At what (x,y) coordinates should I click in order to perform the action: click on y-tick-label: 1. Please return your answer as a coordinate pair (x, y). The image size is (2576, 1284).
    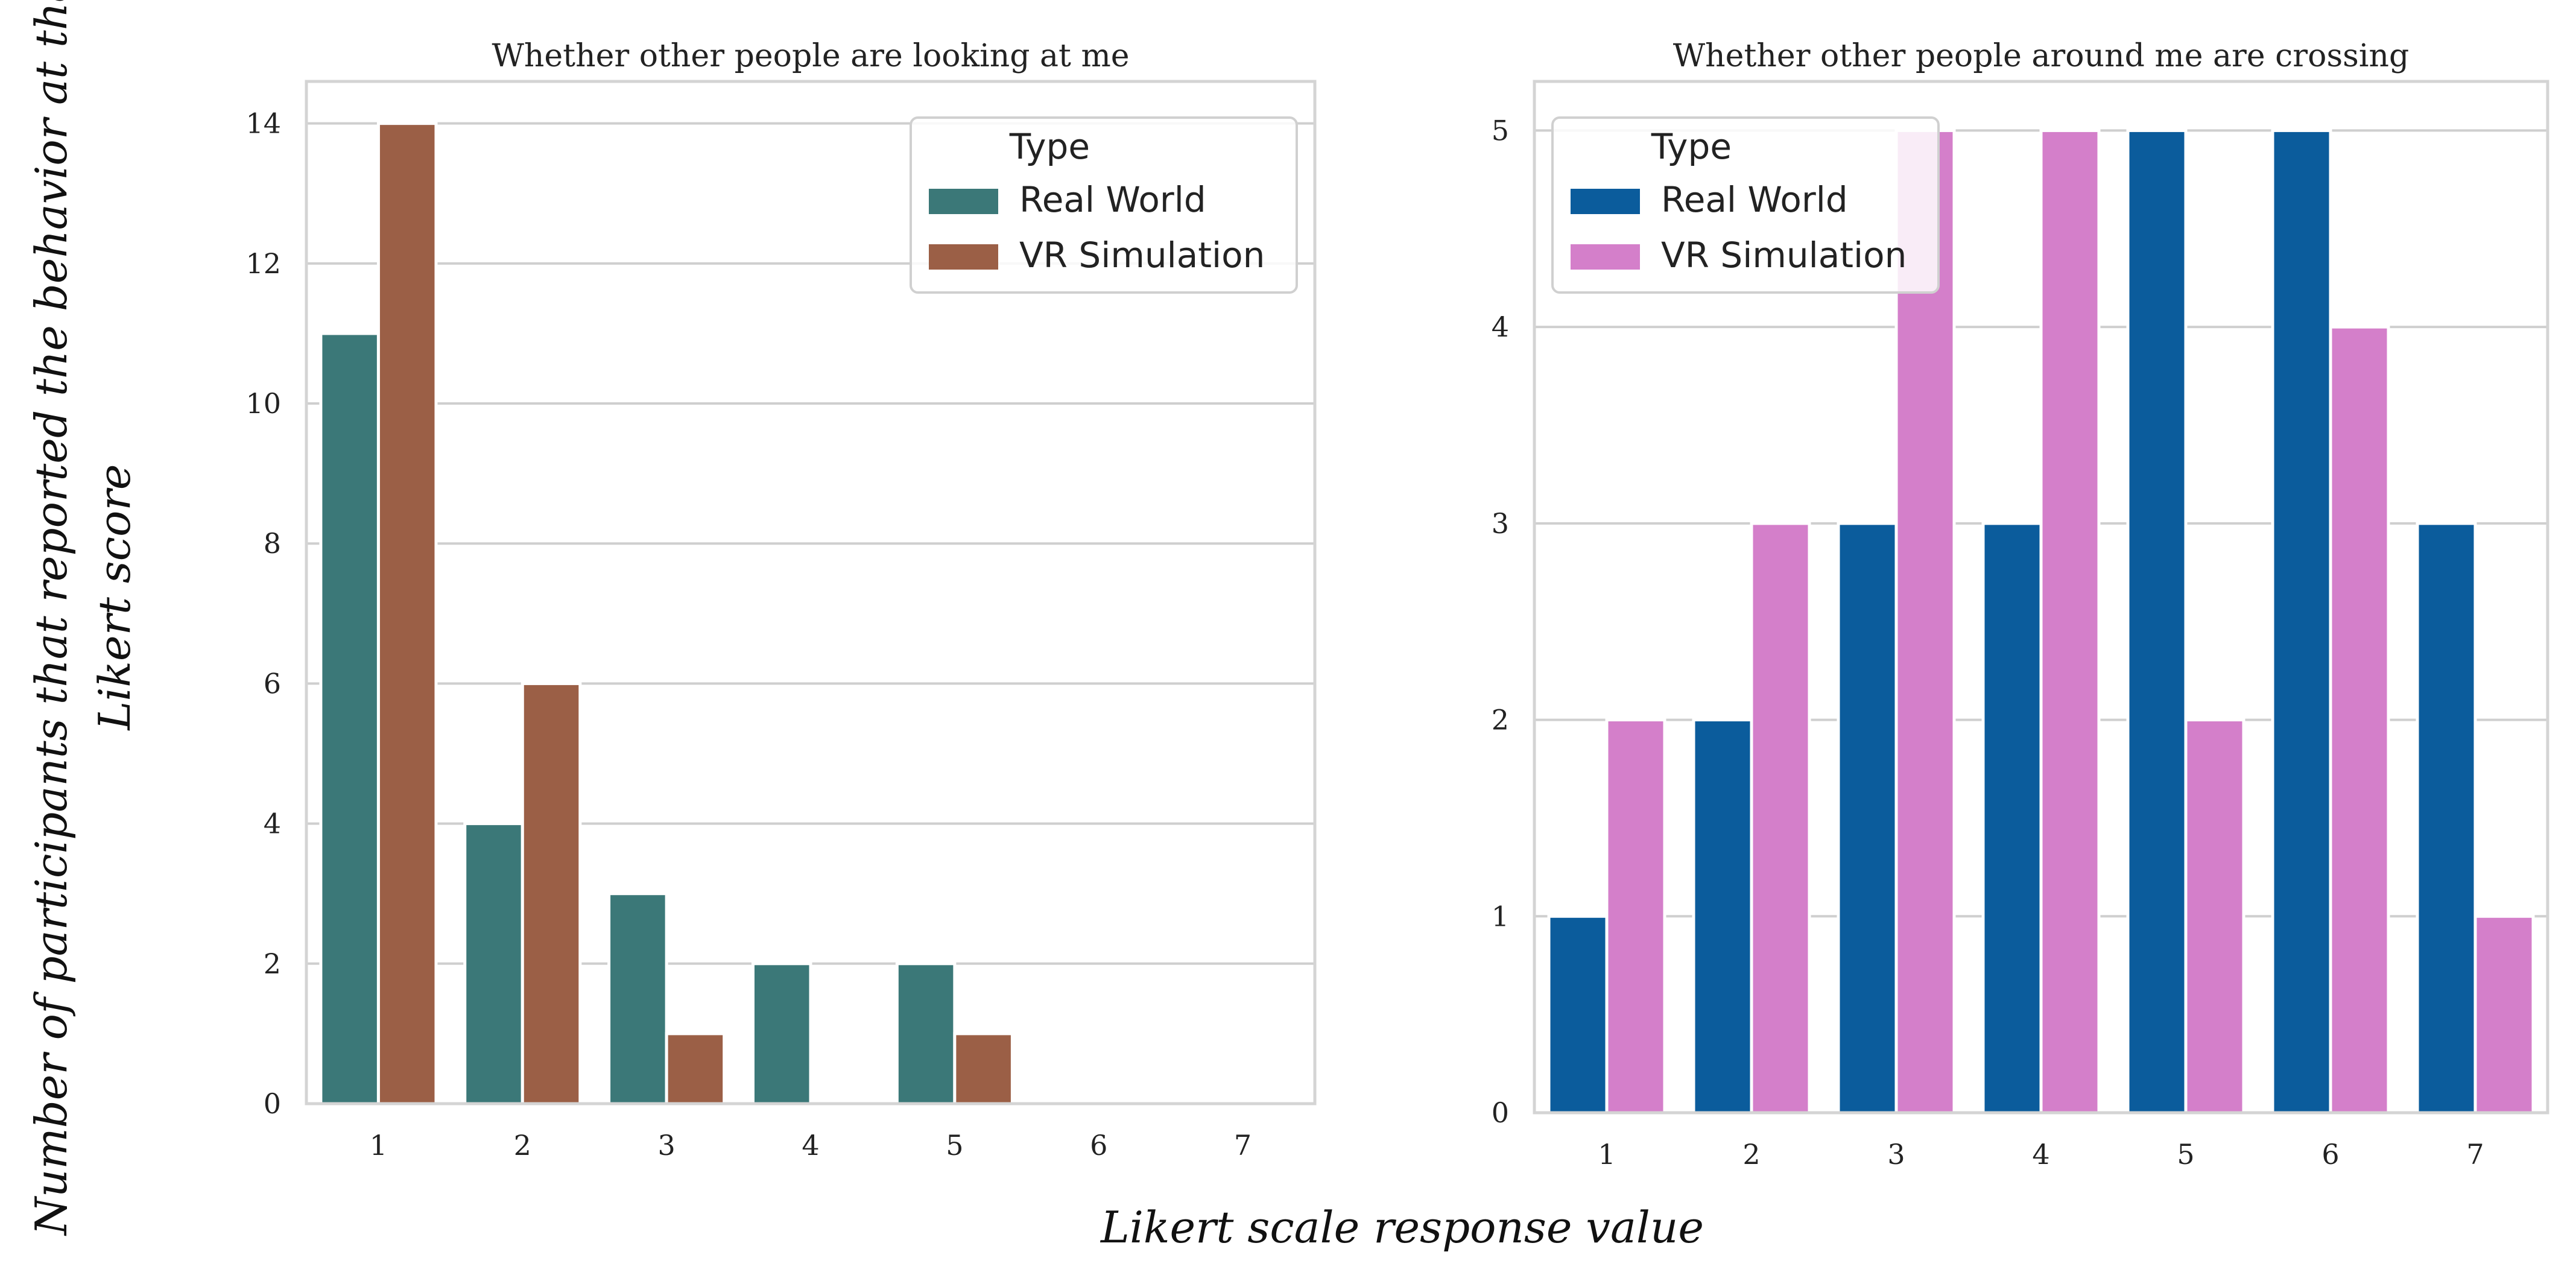
    Looking at the image, I should click on (1500, 916).